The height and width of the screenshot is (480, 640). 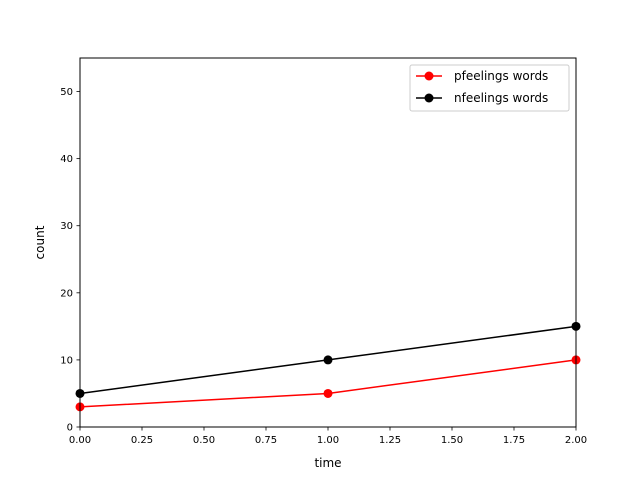 I want to click on x-tick-label: 0.50, so click(x=204, y=440).